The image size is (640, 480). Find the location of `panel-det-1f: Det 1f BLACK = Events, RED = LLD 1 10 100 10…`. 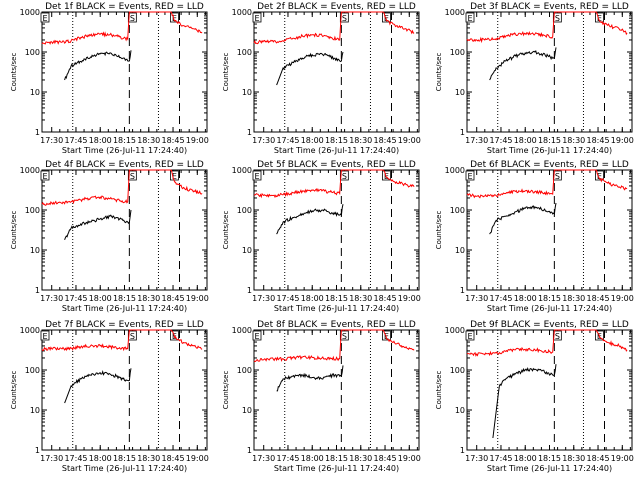

panel-det-1f: Det 1f BLACK = Events, RED = LLD 1 10 100 10… is located at coordinates (109, 78).